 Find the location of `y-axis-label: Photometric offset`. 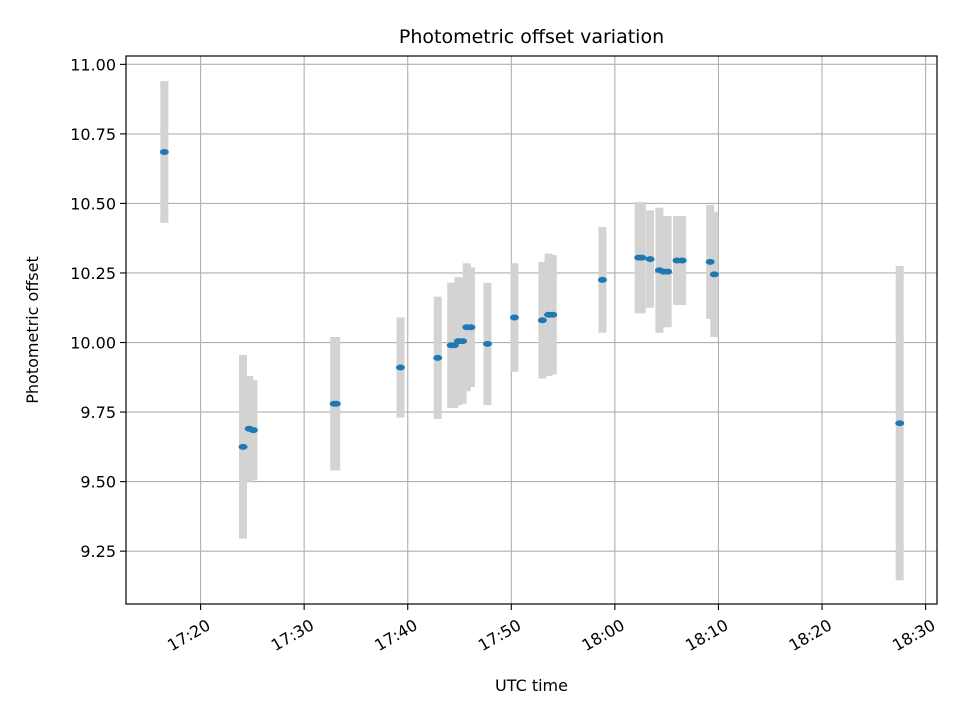

y-axis-label: Photometric offset is located at coordinates (32, 330).